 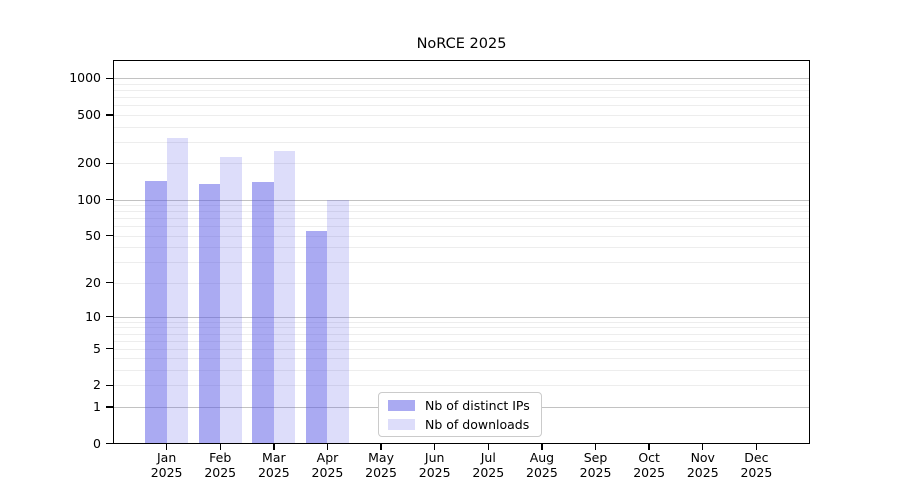 What do you see at coordinates (488, 465) in the screenshot?
I see `x-tick-label: Jul 2025` at bounding box center [488, 465].